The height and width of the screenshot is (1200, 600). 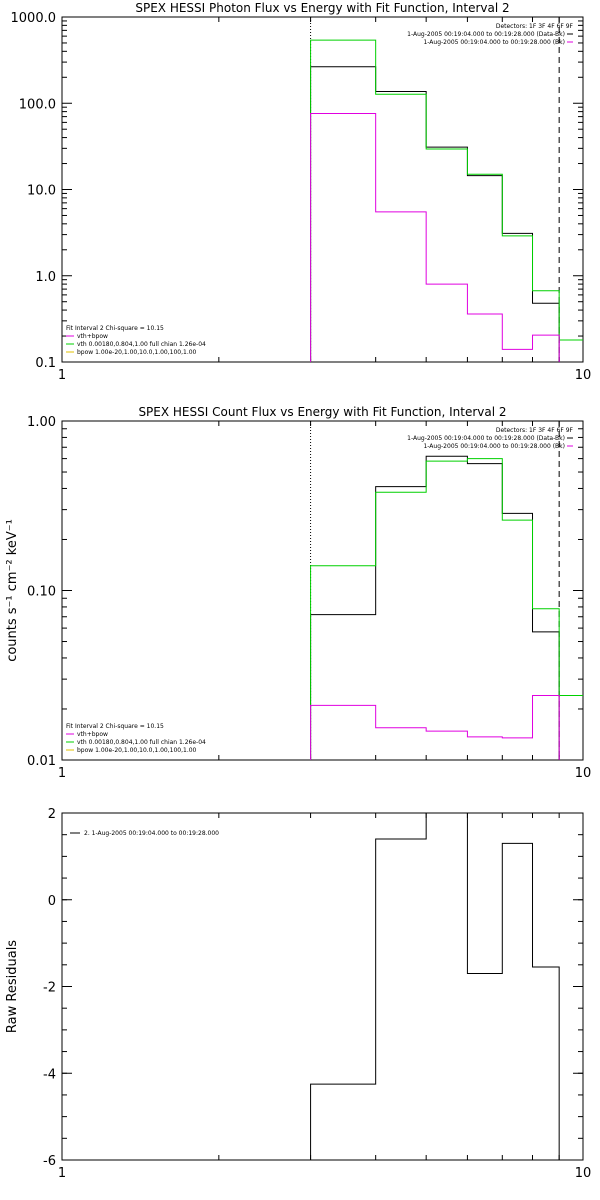 What do you see at coordinates (37, 104) in the screenshot?
I see `y-tick-label: 100.0` at bounding box center [37, 104].